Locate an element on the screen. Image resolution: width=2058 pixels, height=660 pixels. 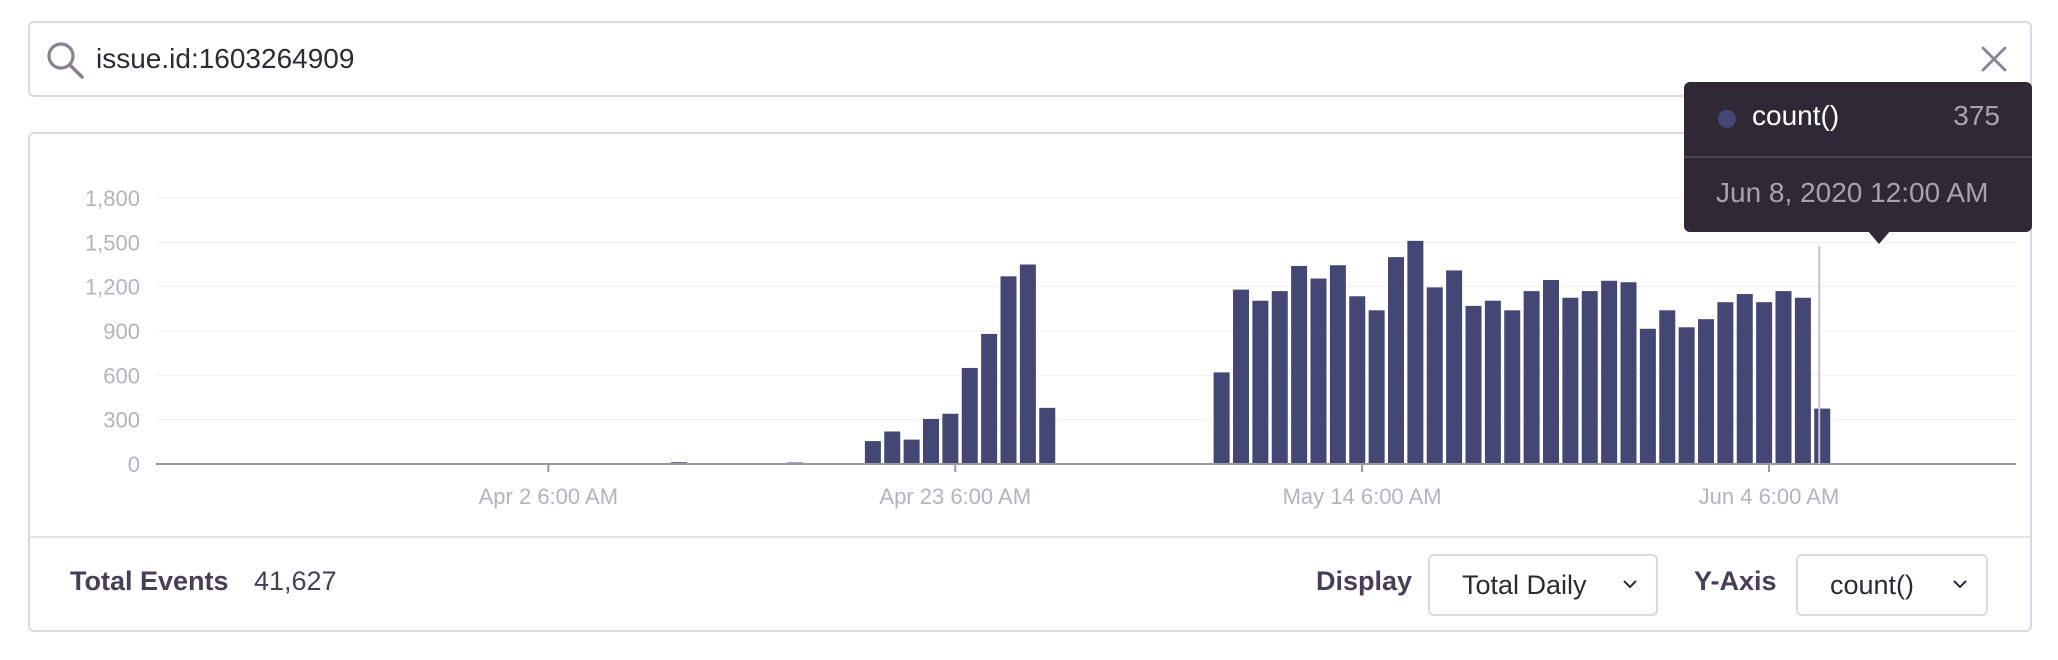
display-label: Display is located at coordinates (1364, 581).